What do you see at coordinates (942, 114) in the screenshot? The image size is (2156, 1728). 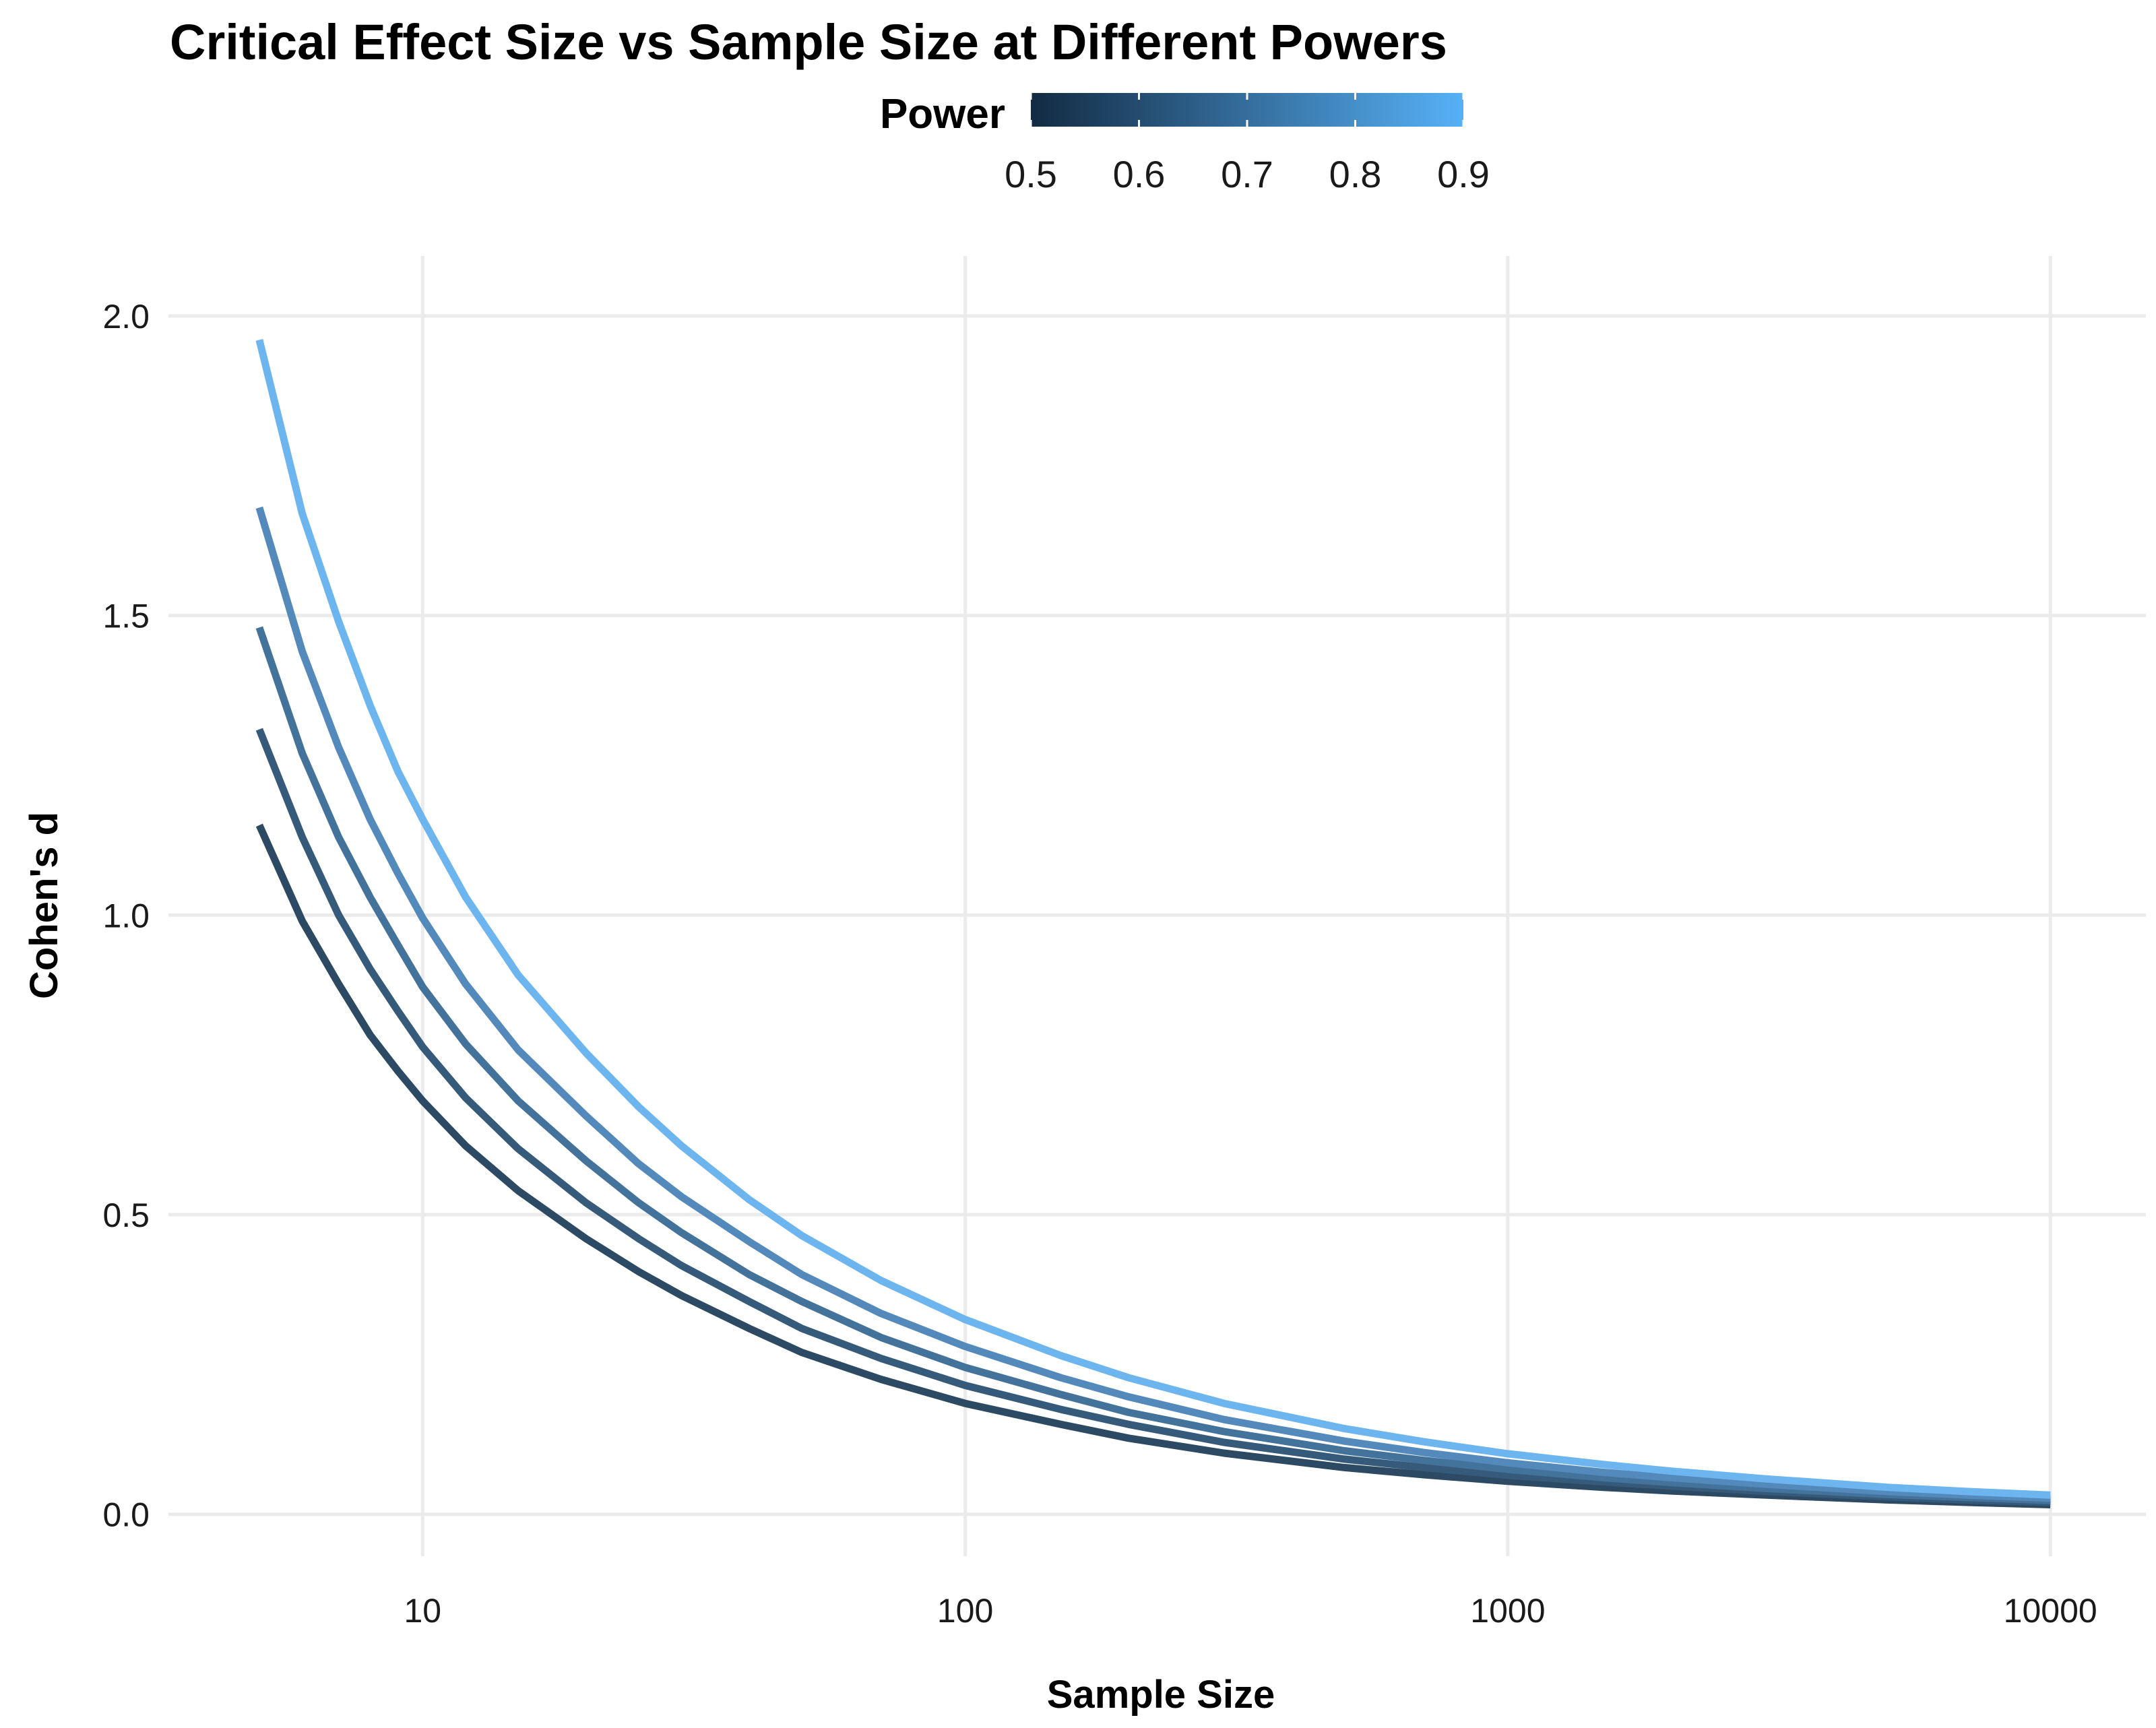 I see `legend-title: Power` at bounding box center [942, 114].